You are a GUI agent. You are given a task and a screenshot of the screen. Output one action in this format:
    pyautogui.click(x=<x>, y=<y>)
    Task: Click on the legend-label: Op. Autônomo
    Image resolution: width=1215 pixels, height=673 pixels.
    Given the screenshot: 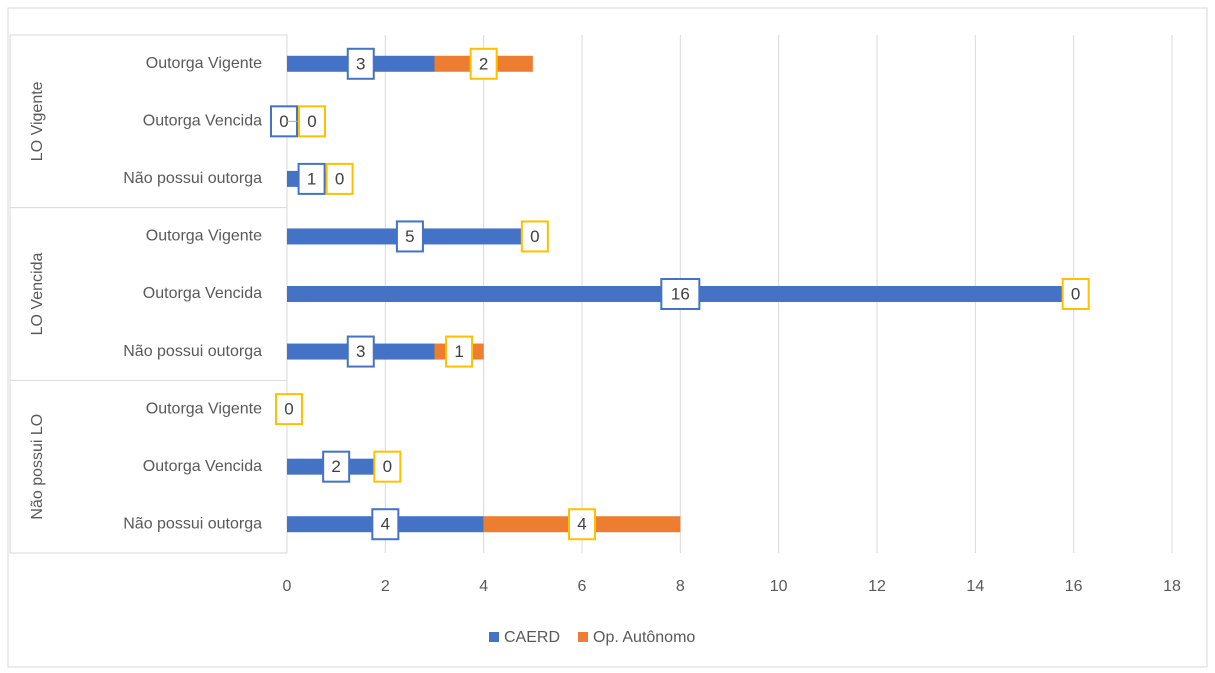 What is the action you would take?
    pyautogui.click(x=644, y=637)
    